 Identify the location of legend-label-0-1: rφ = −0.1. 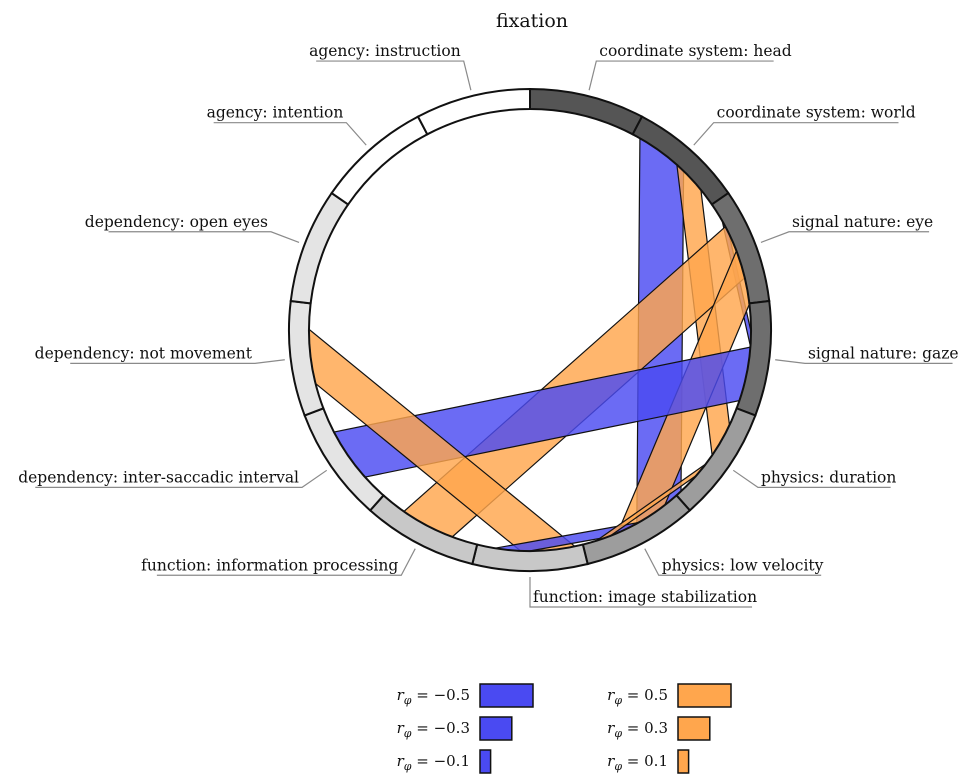
(433, 762).